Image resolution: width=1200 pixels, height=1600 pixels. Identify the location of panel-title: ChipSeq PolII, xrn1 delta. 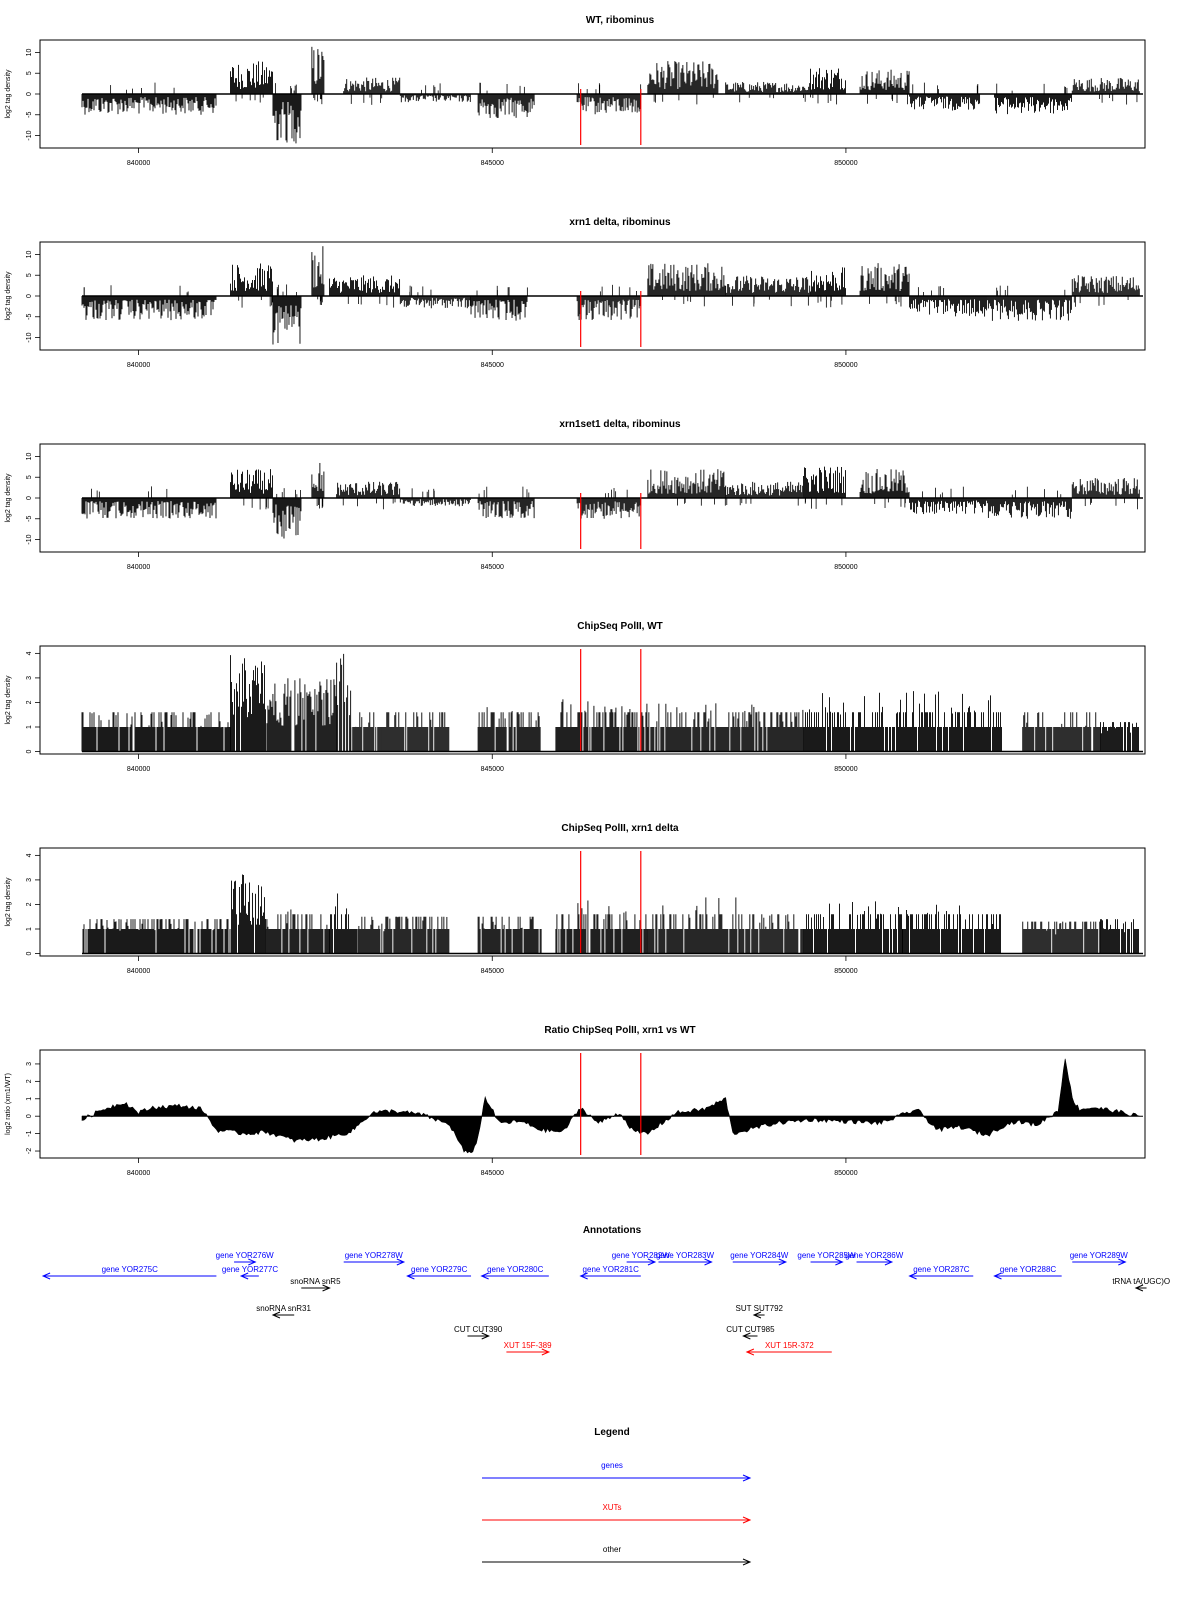
(620, 828).